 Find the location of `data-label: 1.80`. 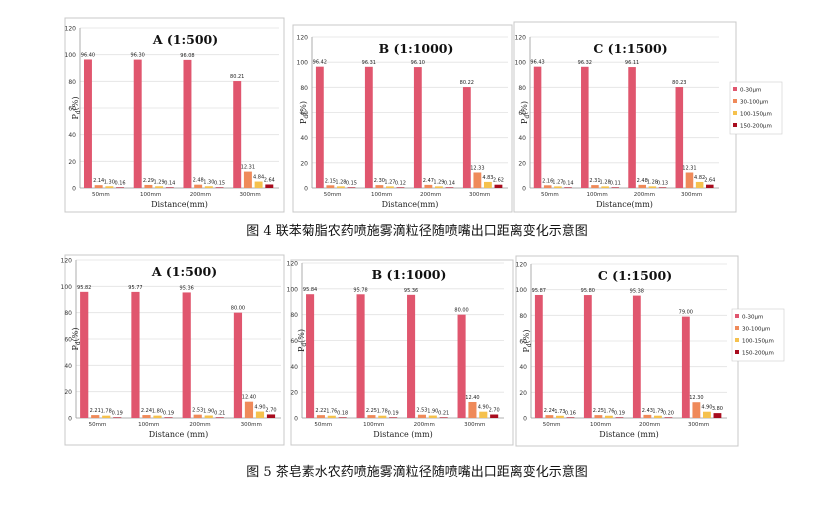

data-label: 1.80 is located at coordinates (157, 412).